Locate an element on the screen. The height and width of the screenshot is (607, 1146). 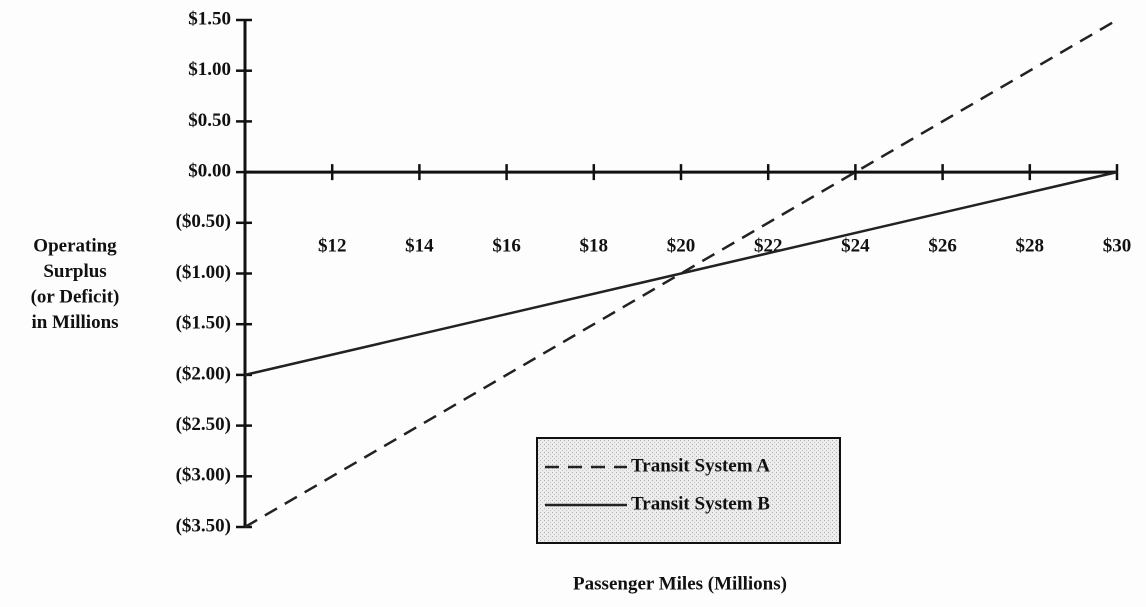
x-tick-label: $24 is located at coordinates (855, 245).